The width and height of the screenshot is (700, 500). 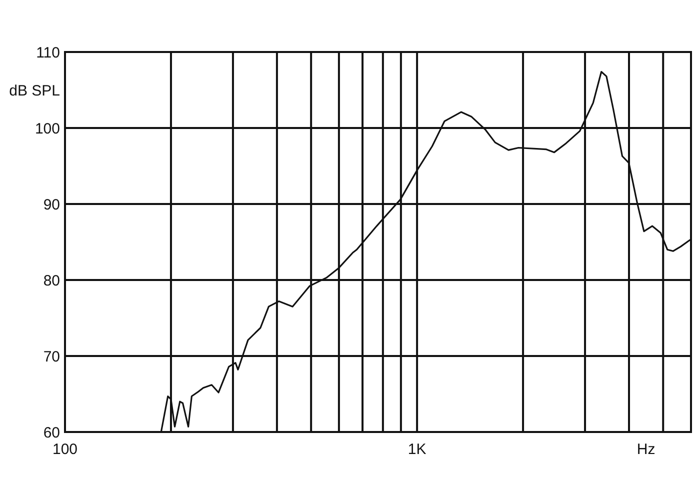 I want to click on y-tick-label: 90, so click(x=51, y=205).